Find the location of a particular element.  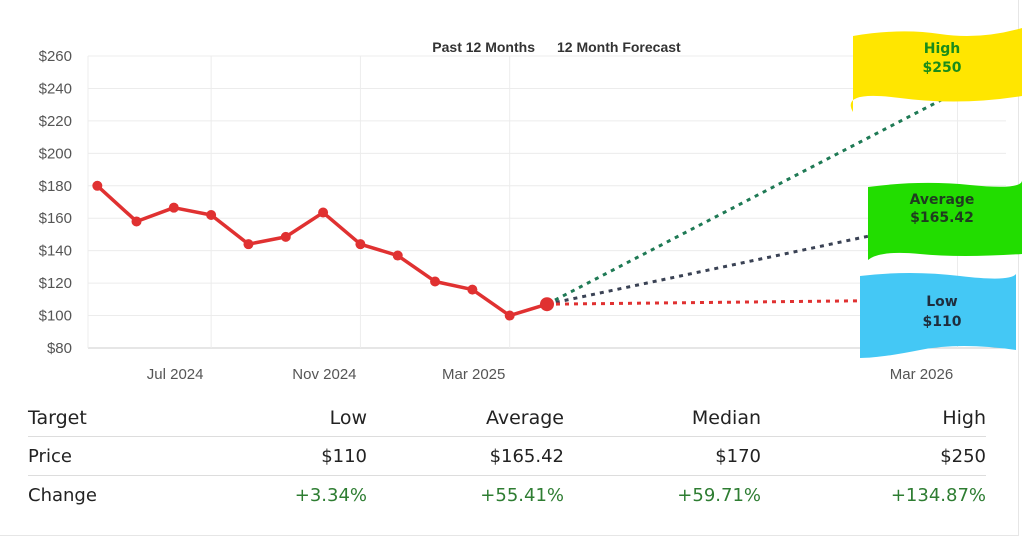

y-tick-label: $240 is located at coordinates (55, 88).